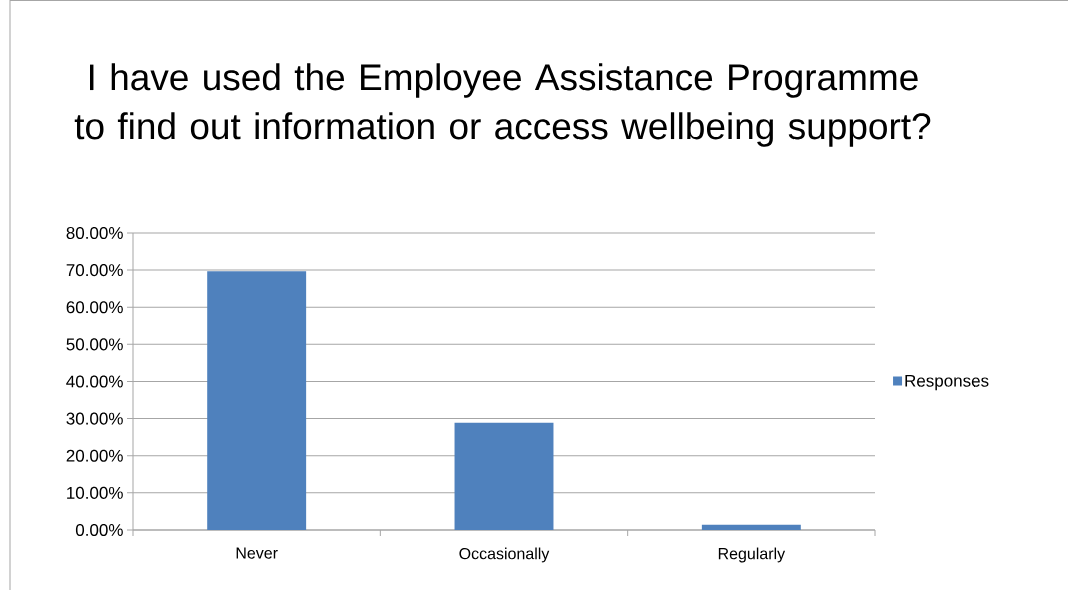  What do you see at coordinates (94, 307) in the screenshot?
I see `y-tick-label: 60.00%` at bounding box center [94, 307].